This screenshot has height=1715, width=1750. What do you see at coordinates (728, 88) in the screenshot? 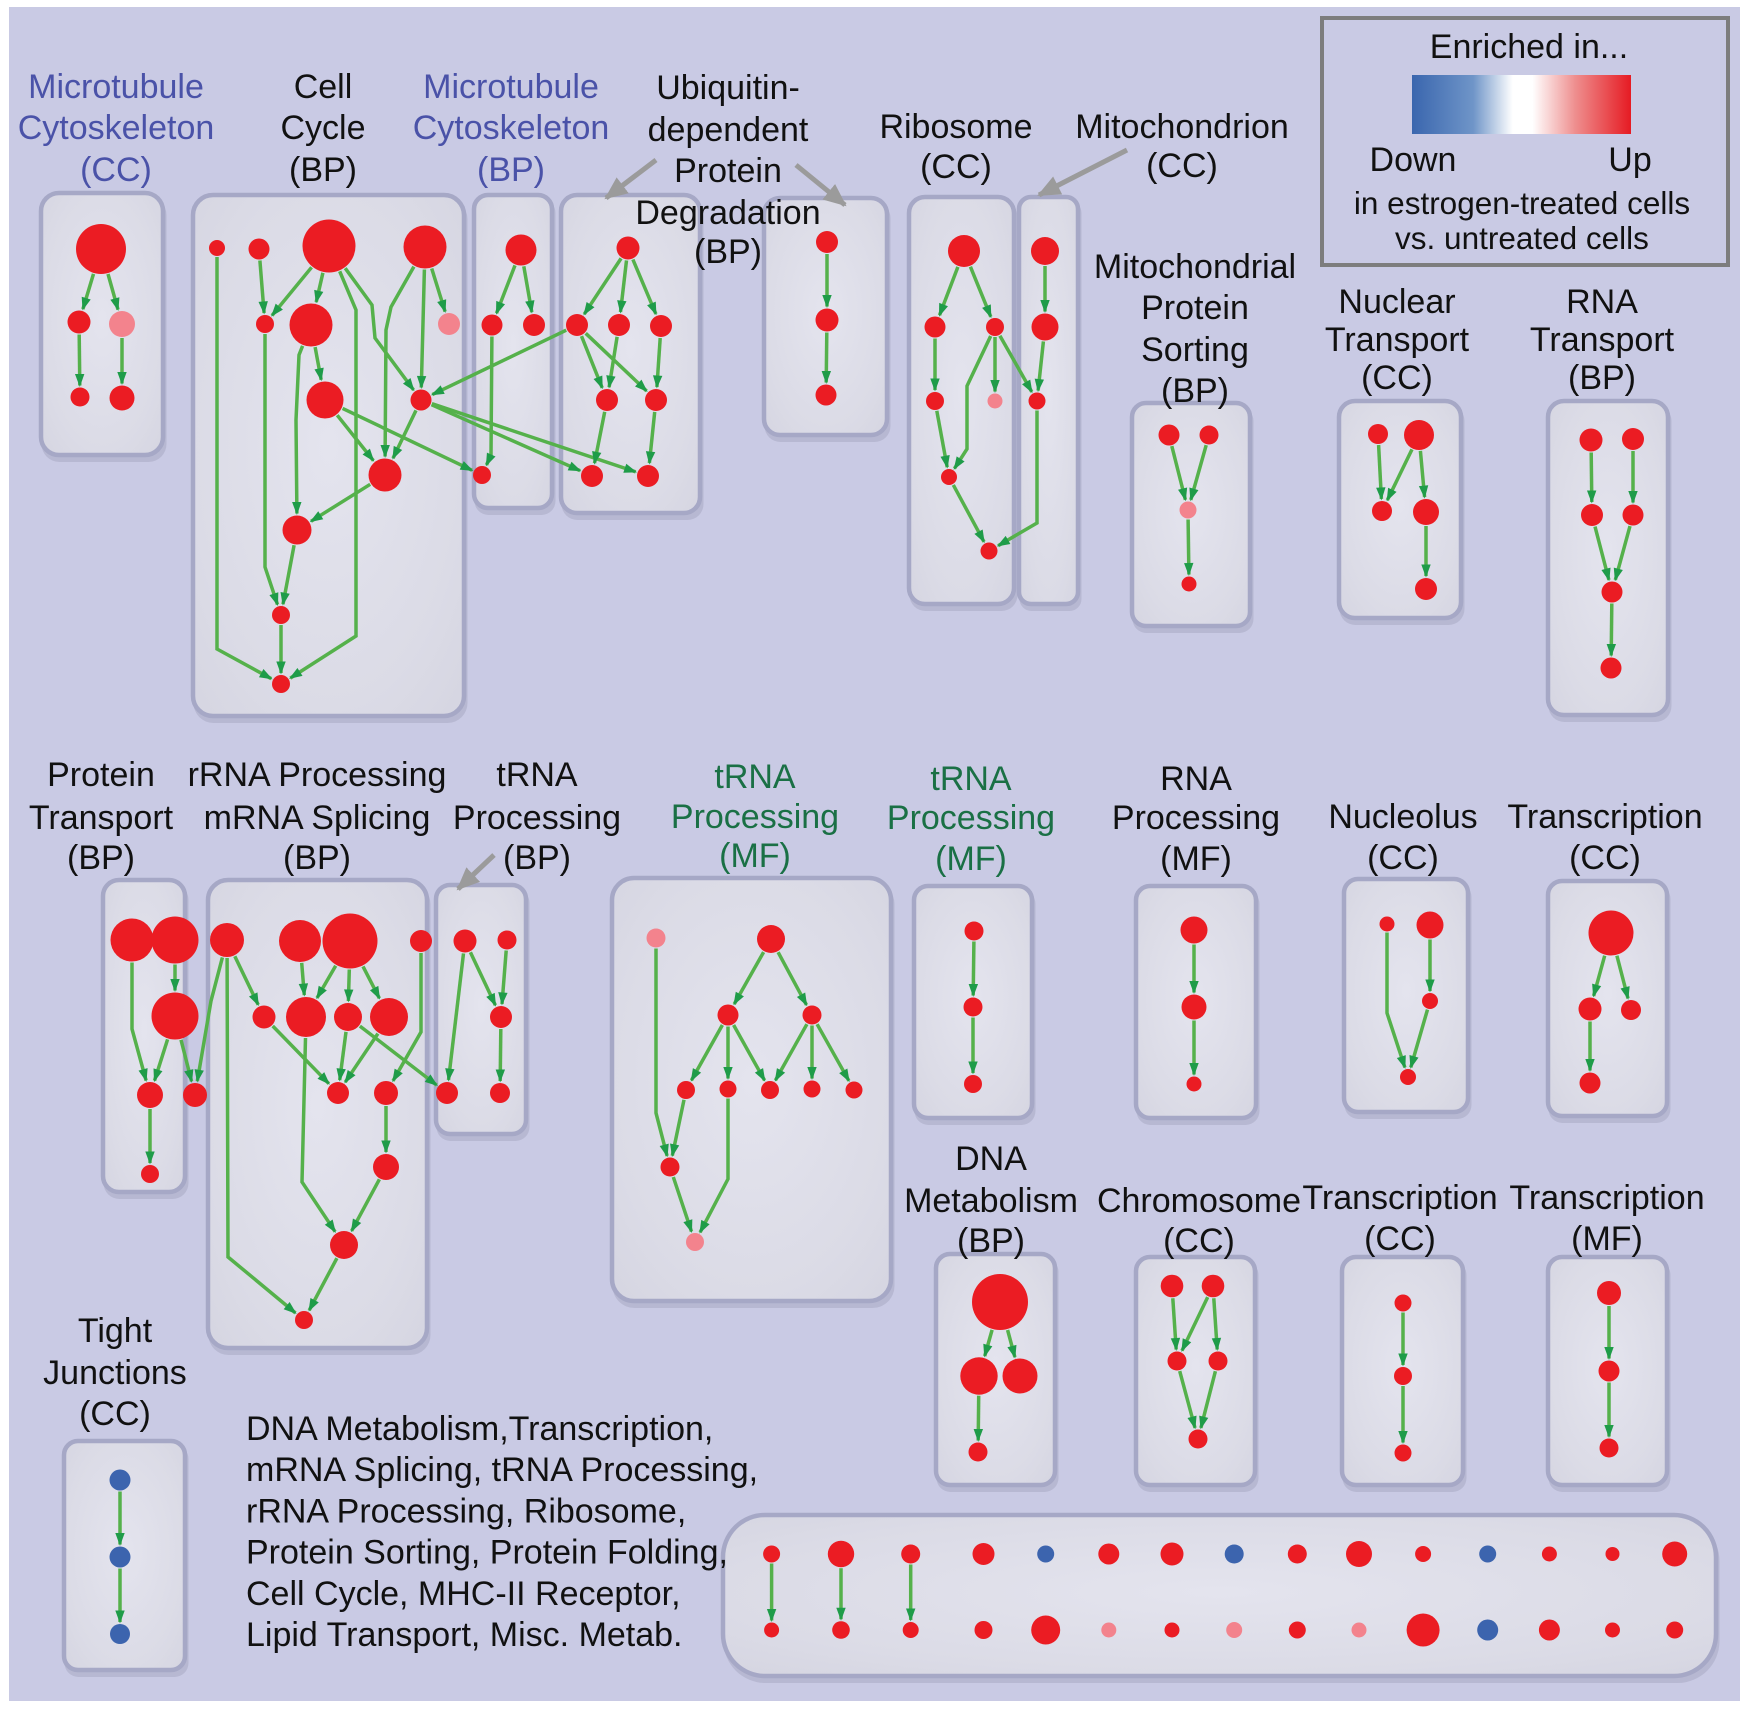
I see `svg-text: Ubiquitin-` at bounding box center [728, 88].